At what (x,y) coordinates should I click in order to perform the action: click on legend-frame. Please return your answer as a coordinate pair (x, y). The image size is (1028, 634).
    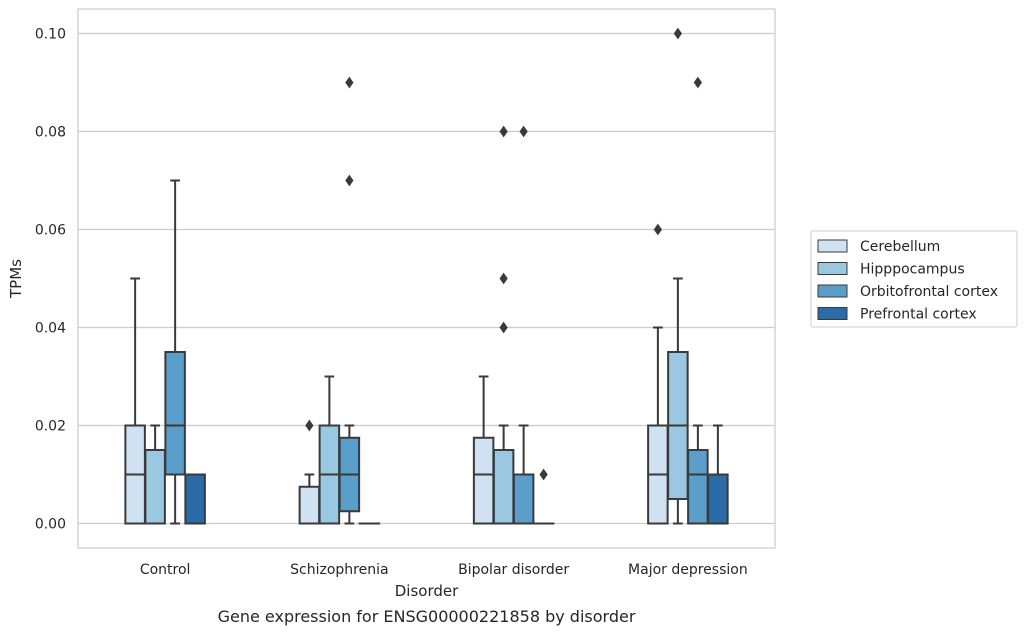
    Looking at the image, I should click on (914, 279).